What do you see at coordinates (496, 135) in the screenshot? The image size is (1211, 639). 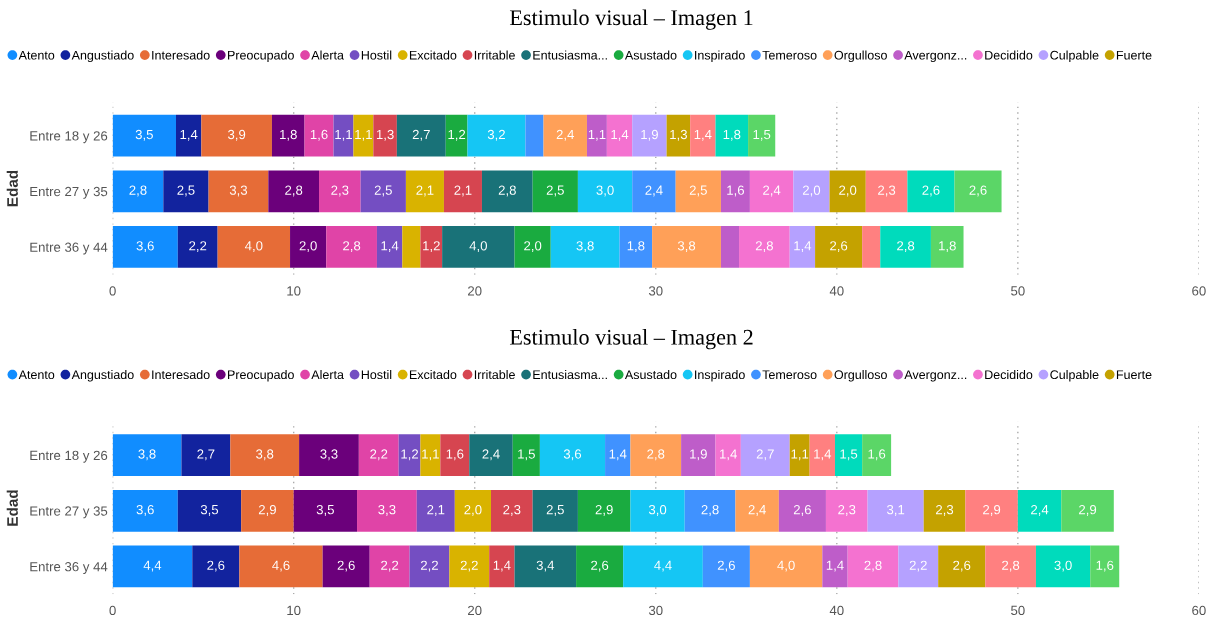 I see `data-label: 3,2` at bounding box center [496, 135].